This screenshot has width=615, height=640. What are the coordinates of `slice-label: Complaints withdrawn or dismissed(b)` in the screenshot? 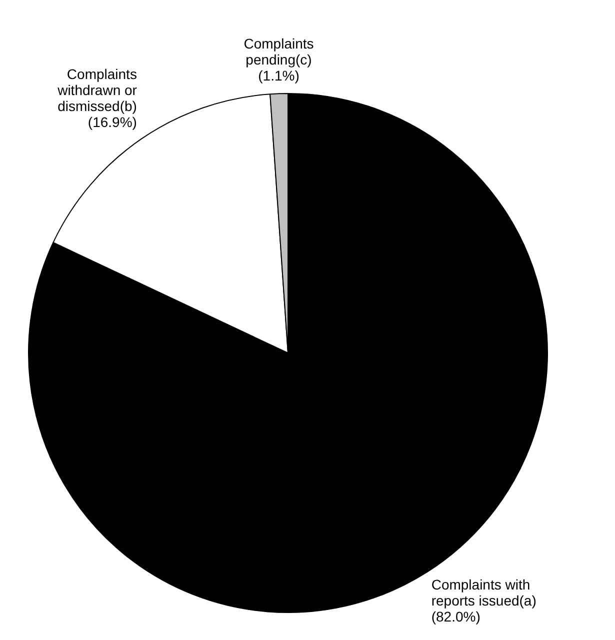 It's located at (97, 90).